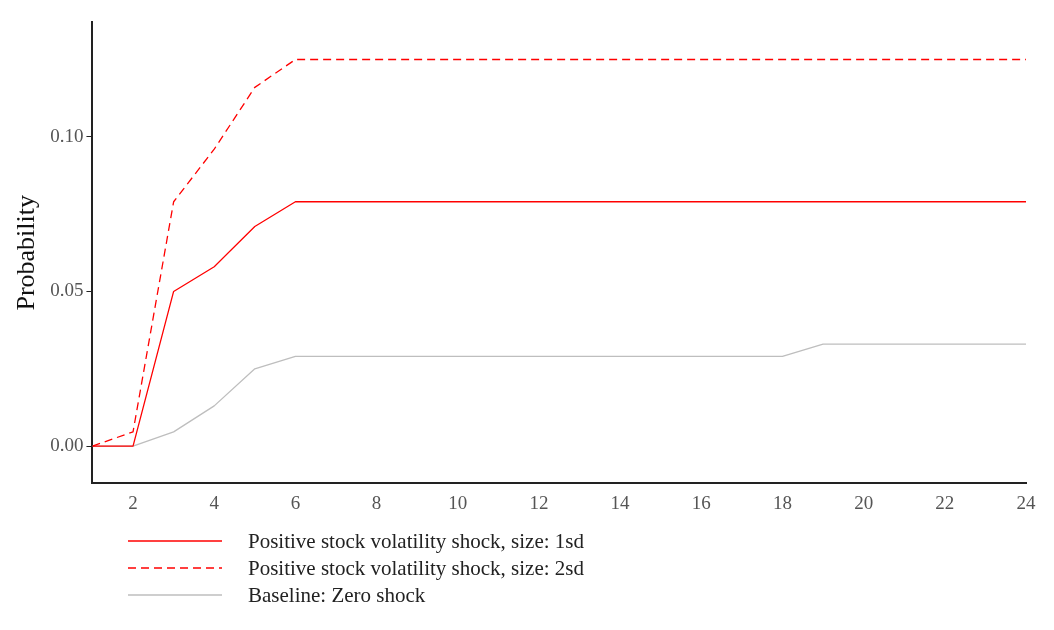 The height and width of the screenshot is (630, 1054). Describe the element at coordinates (416, 568) in the screenshot. I see `legend-label: Positive stock volatility shock, size: 2sd` at that location.